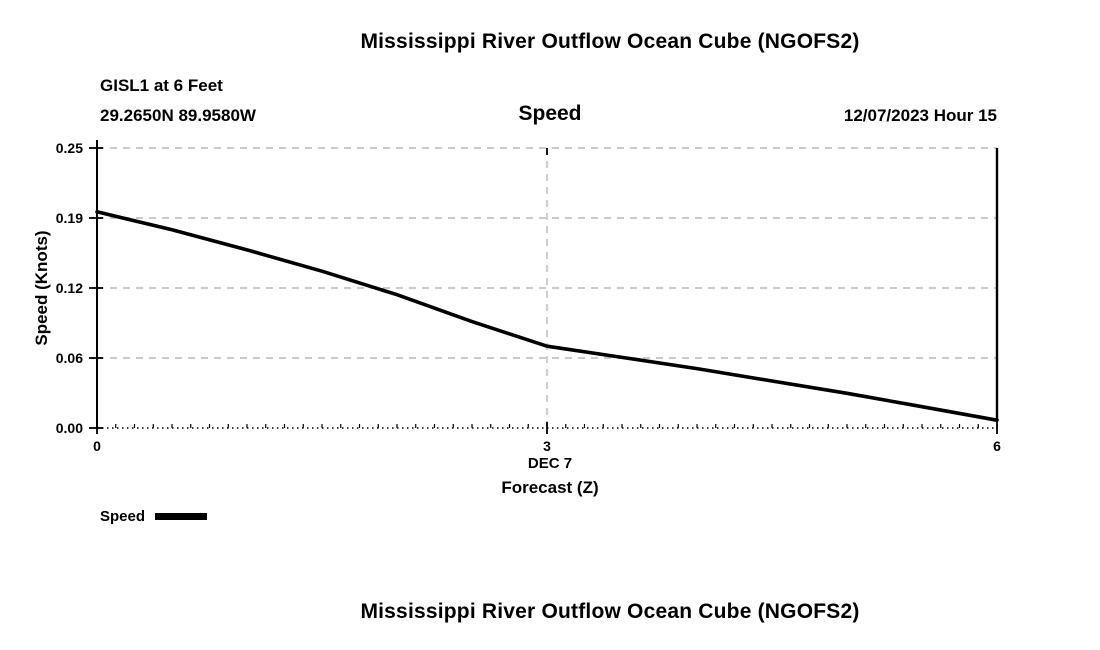 The width and height of the screenshot is (1100, 650). Describe the element at coordinates (69, 428) in the screenshot. I see `y-tick-label: 0.00` at that location.